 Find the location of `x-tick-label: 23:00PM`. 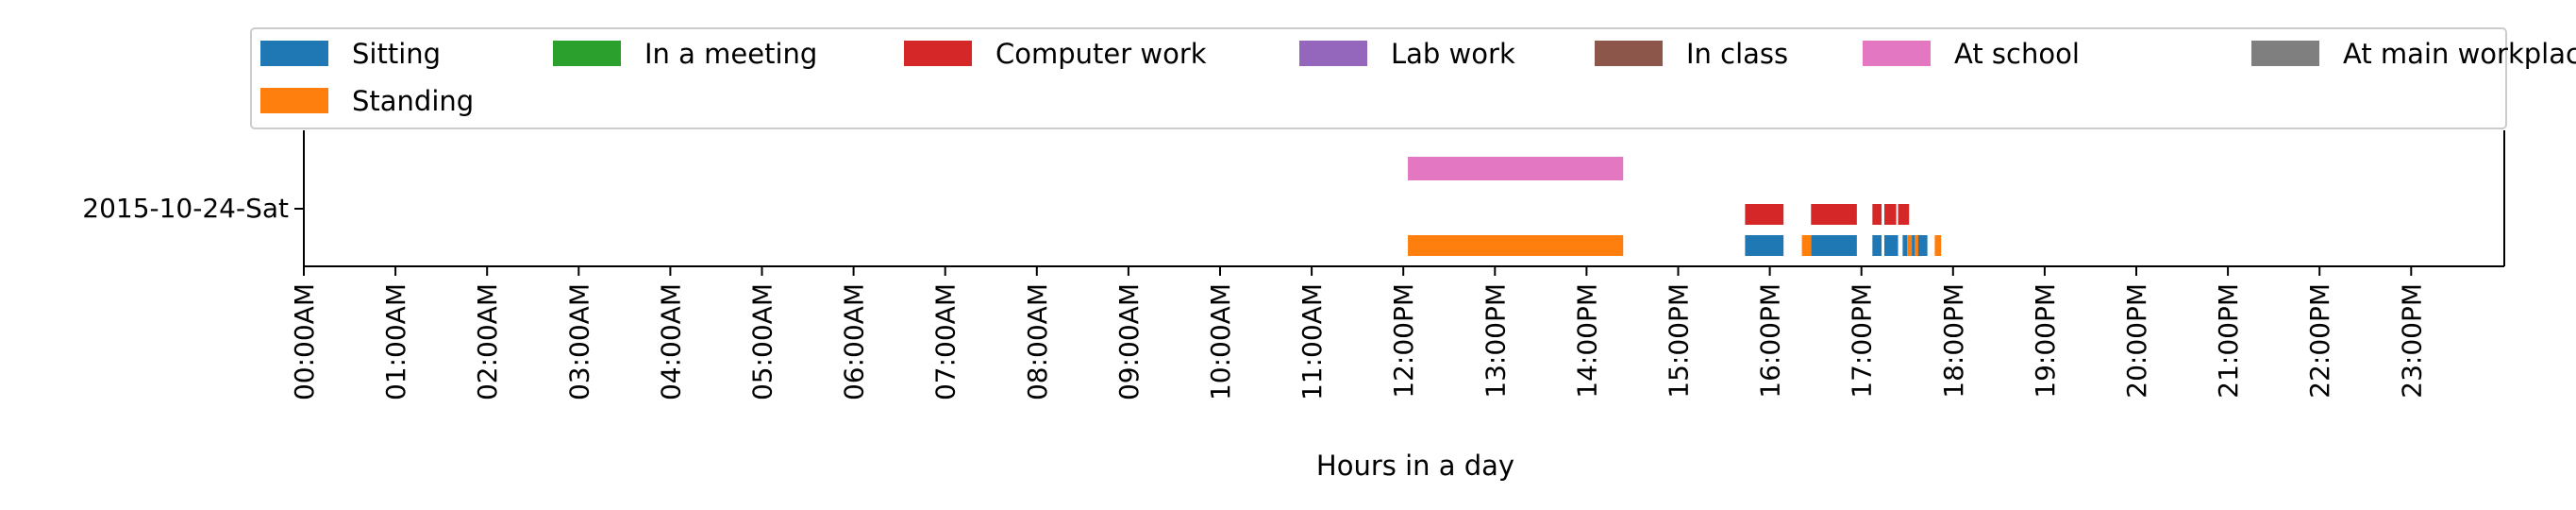

x-tick-label: 23:00PM is located at coordinates (2411, 341).